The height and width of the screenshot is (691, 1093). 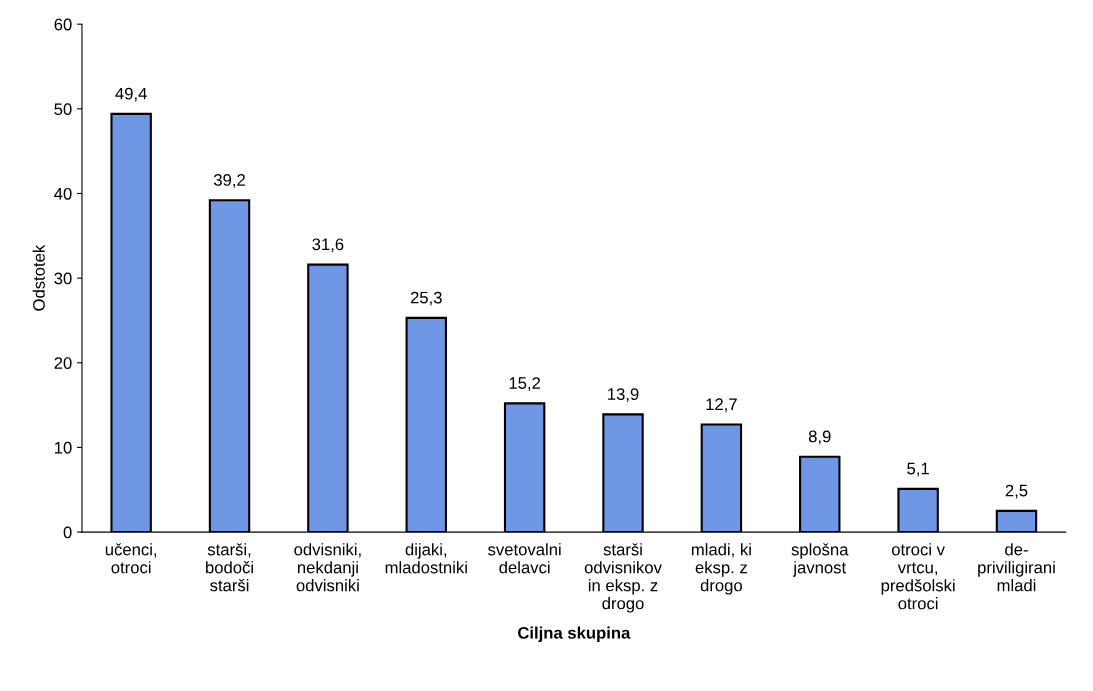 I want to click on x-tick-label: svetovalni delavci, so click(x=524, y=558).